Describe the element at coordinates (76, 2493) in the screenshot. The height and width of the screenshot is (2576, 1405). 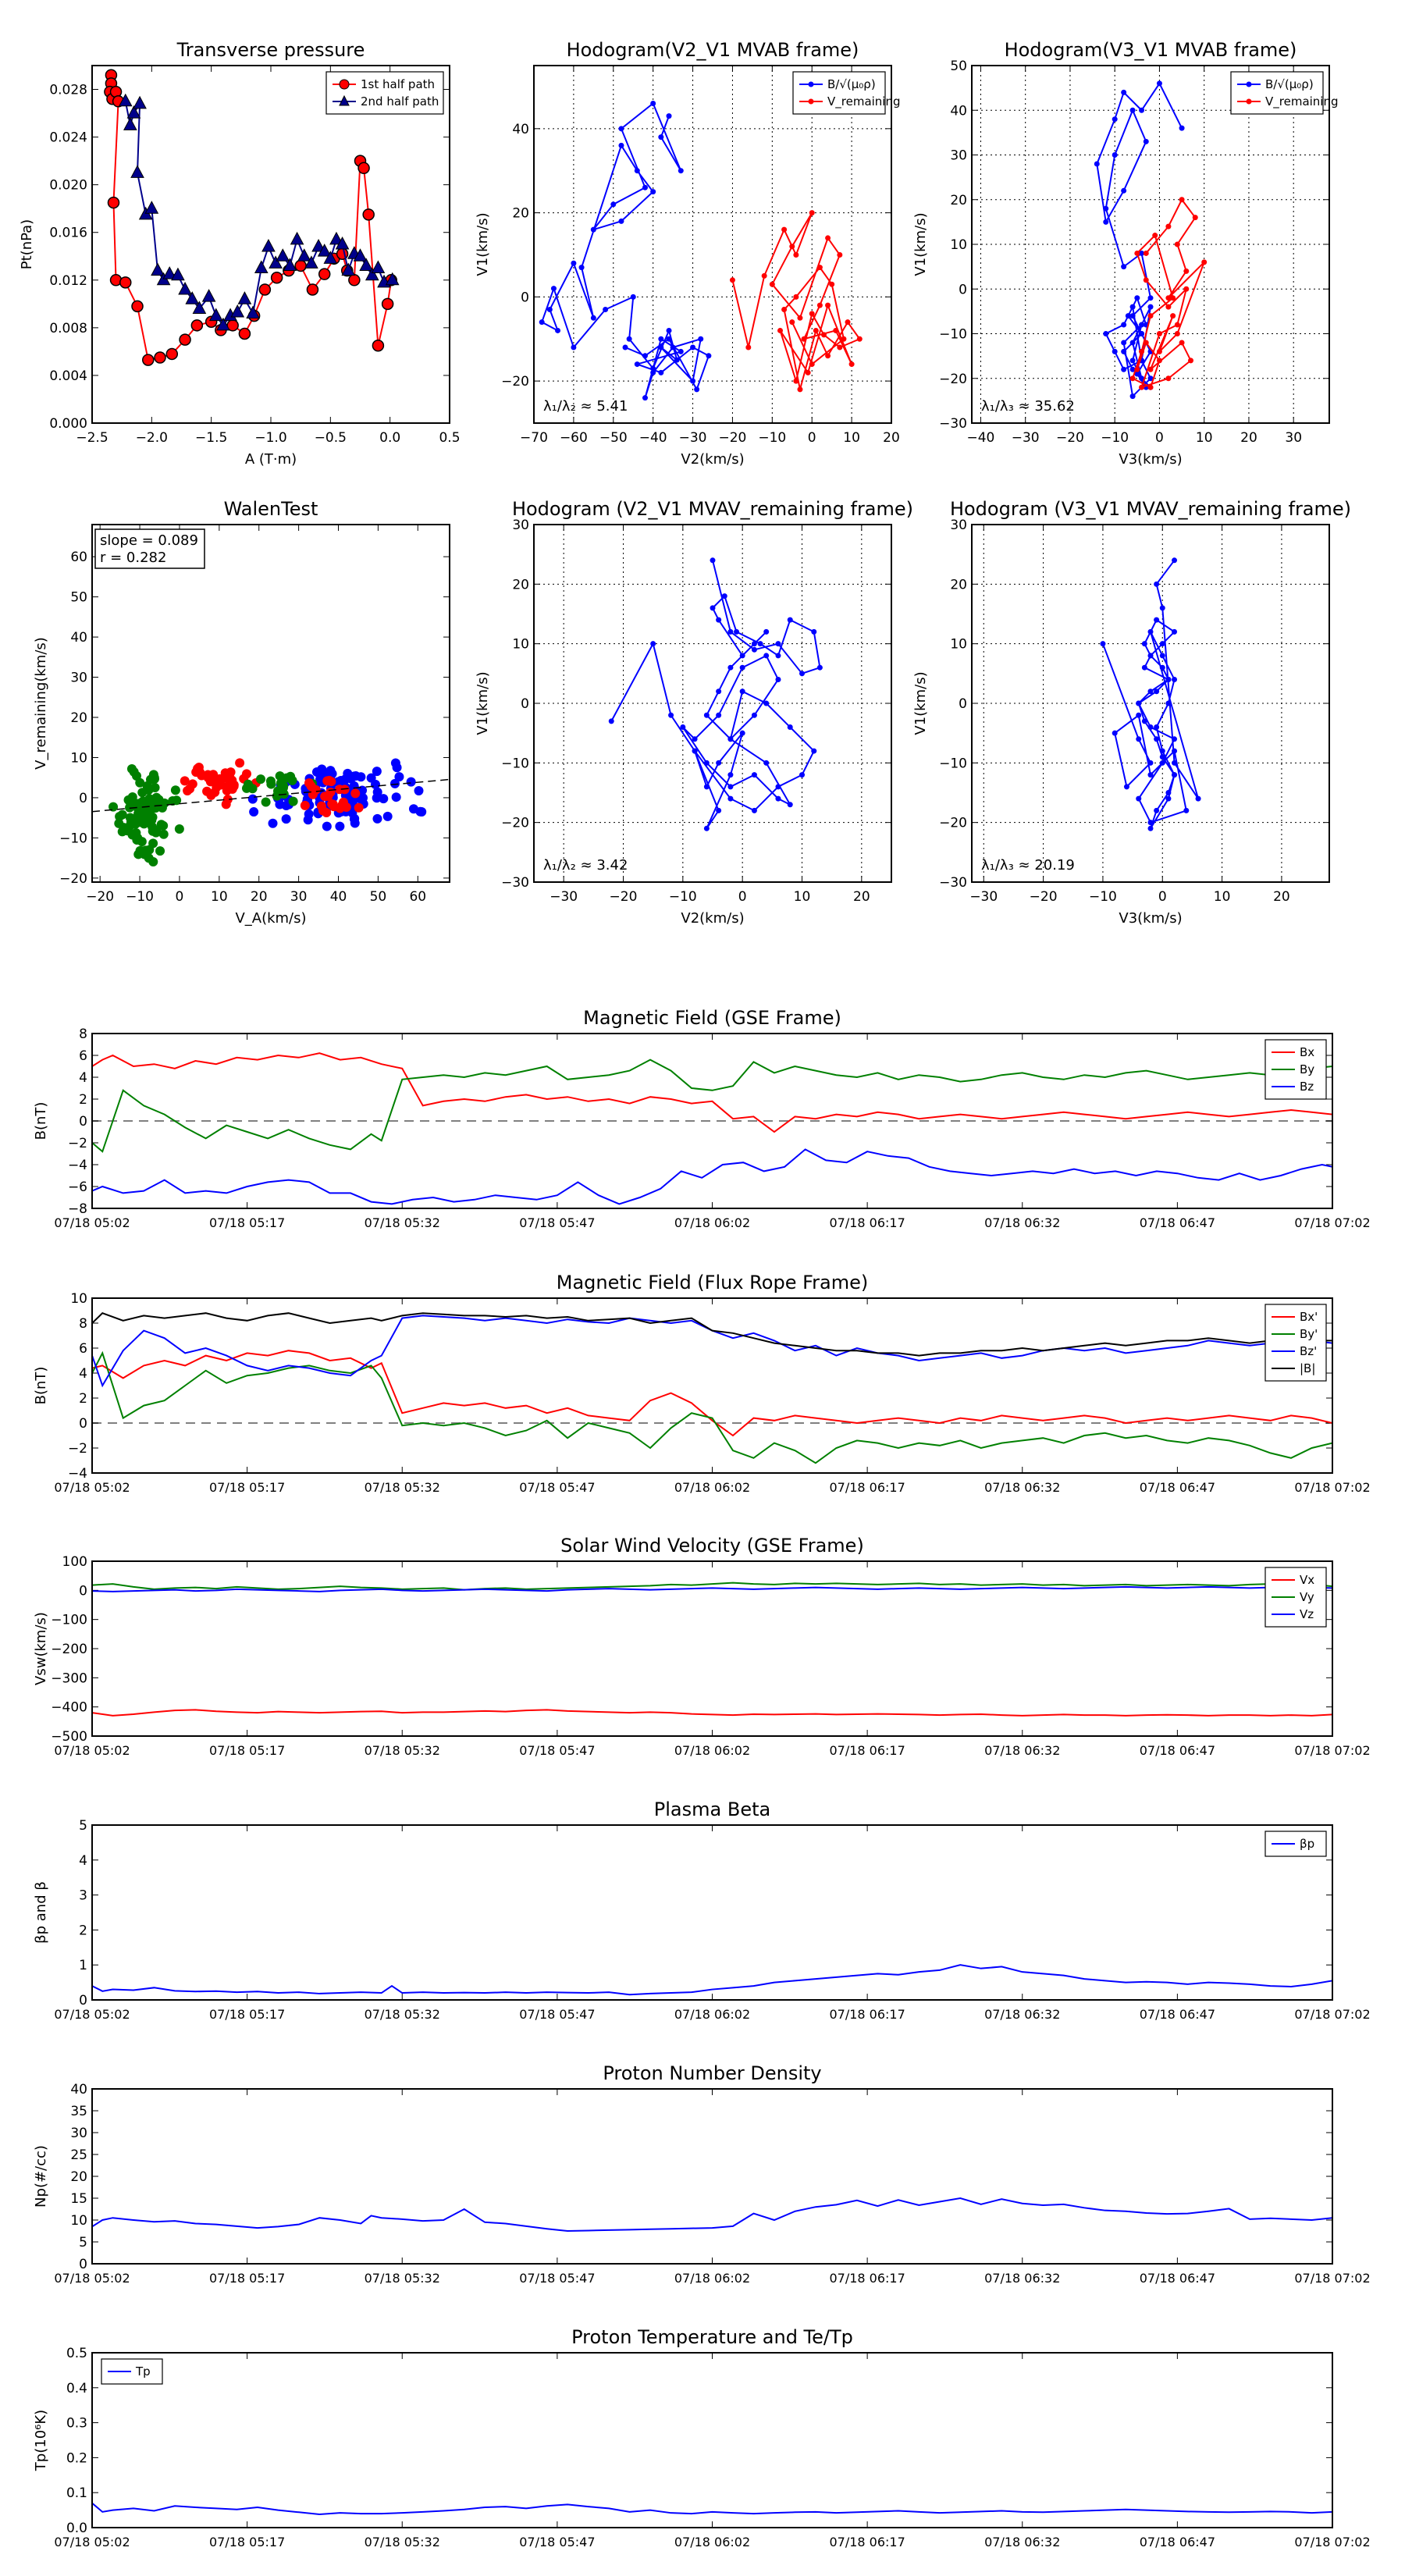
I see `y-tick-label: 0.1` at that location.